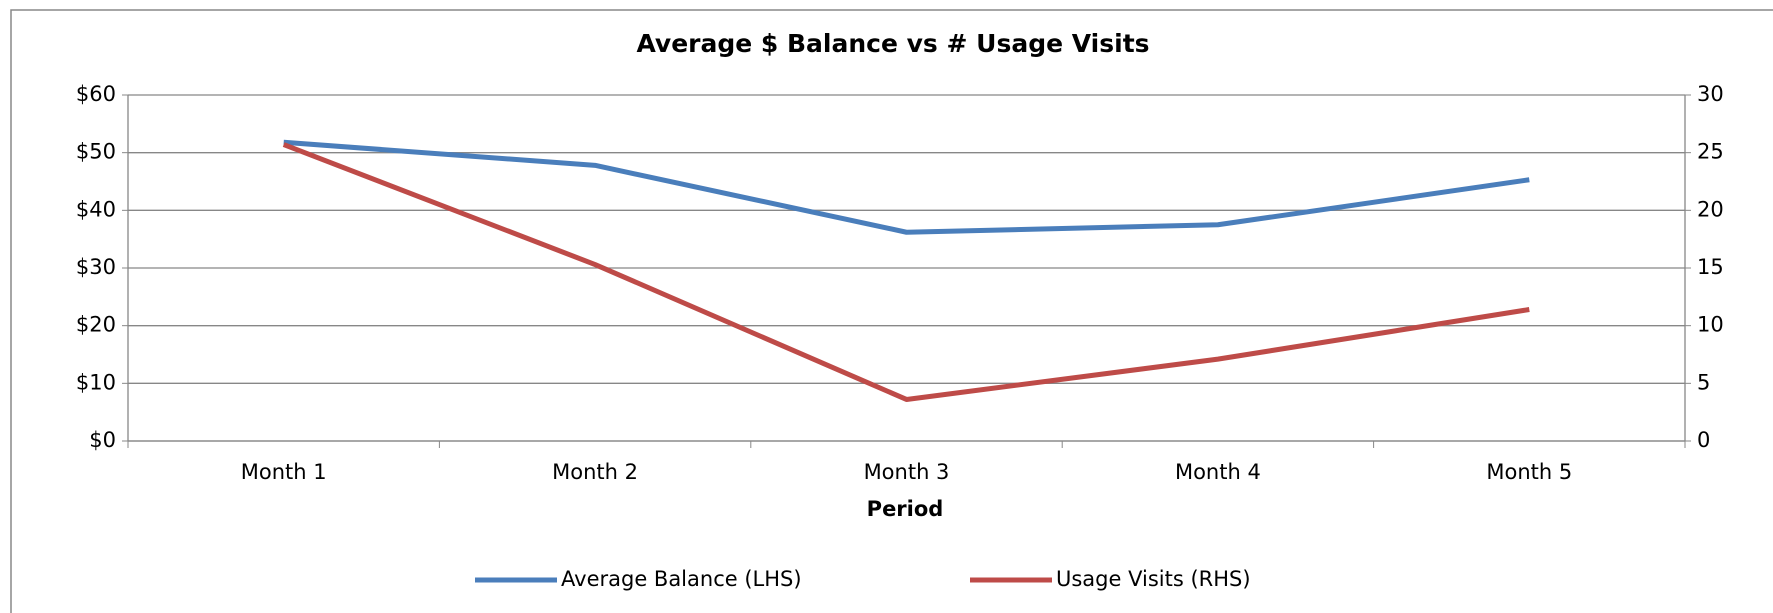 The width and height of the screenshot is (1773, 613). I want to click on x-tick-label: Month 4, so click(1218, 472).